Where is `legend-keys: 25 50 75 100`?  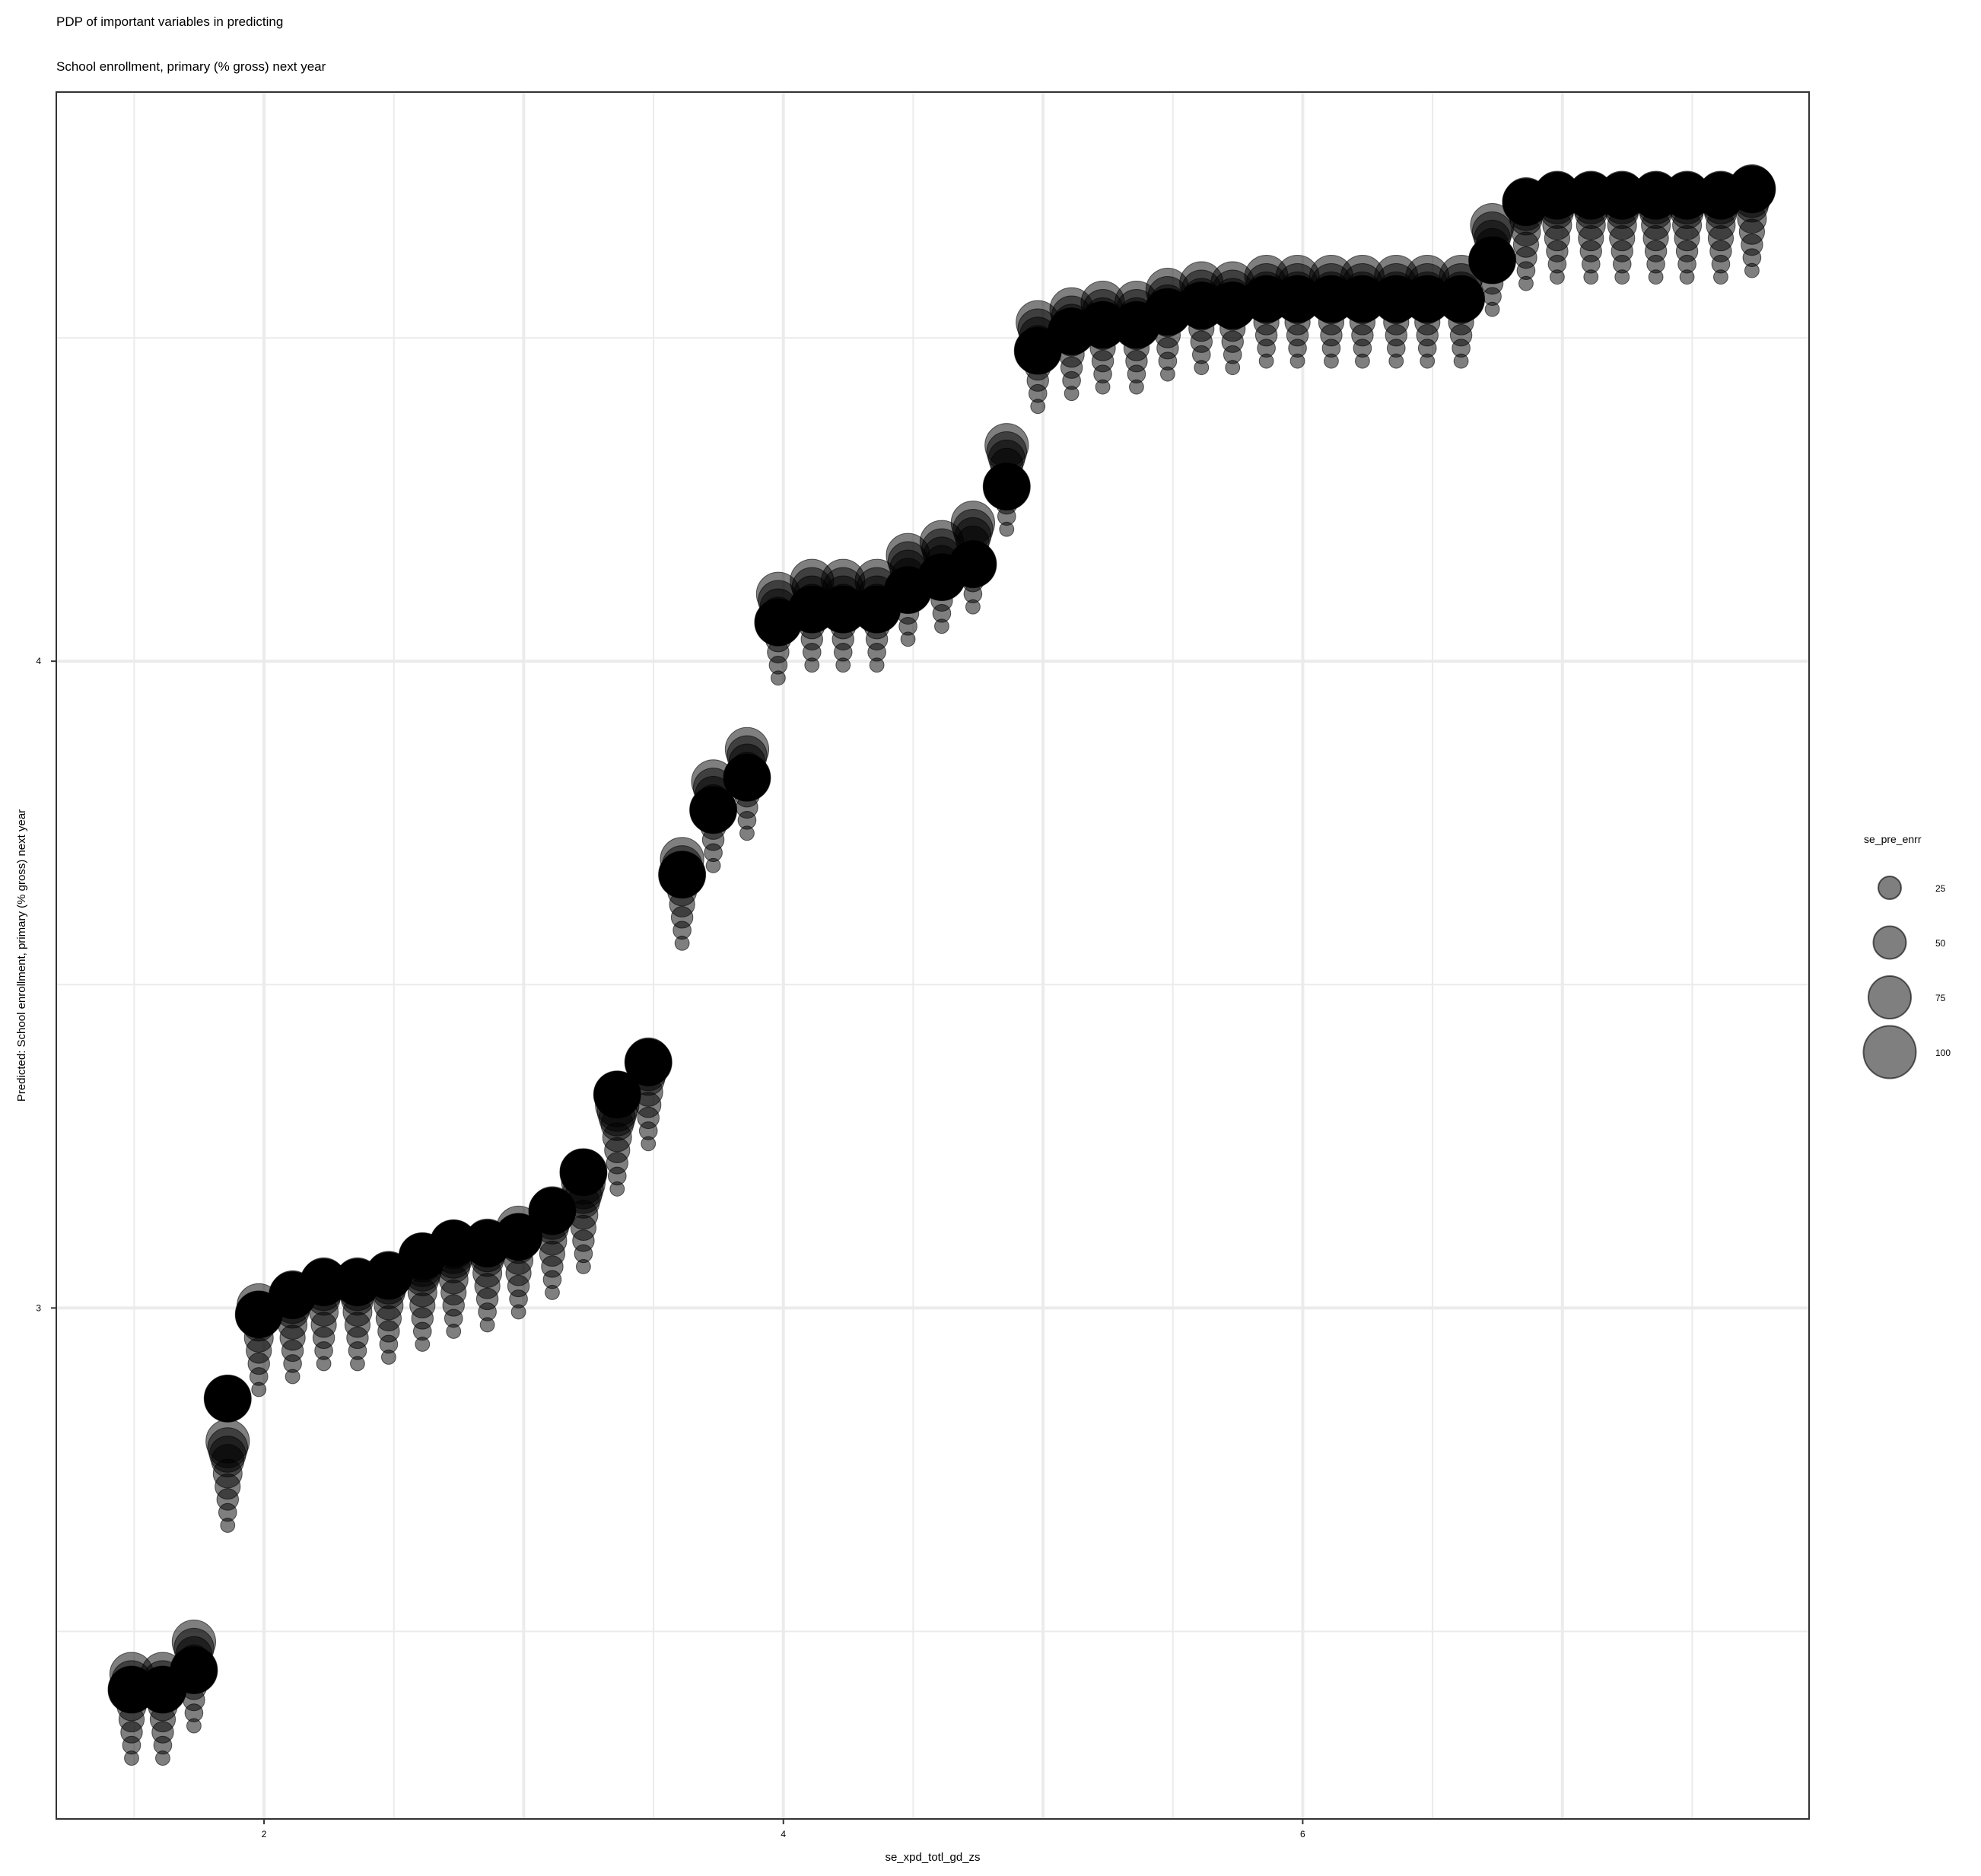 legend-keys: 25 50 75 100 is located at coordinates (1906, 978).